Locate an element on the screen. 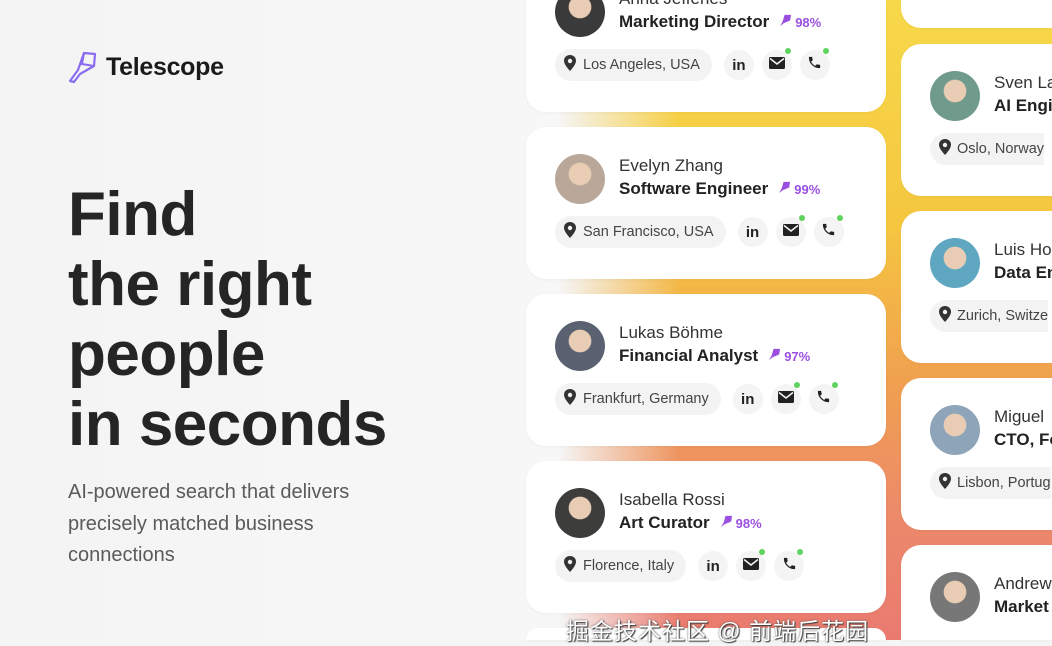 The image size is (1052, 646). location-pill: Florence, Italy is located at coordinates (621, 566).